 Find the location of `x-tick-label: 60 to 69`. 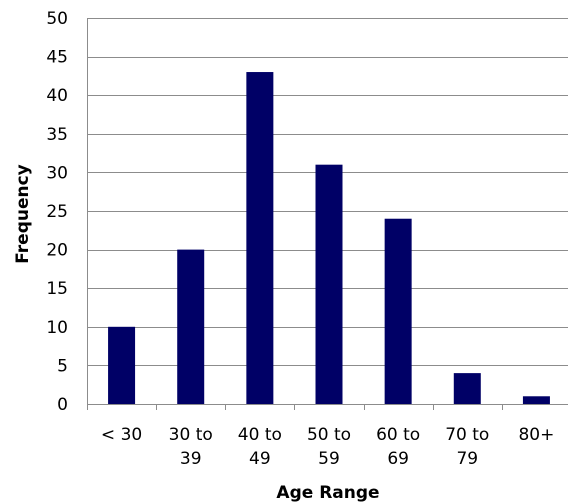

x-tick-label: 60 to 69 is located at coordinates (398, 447).